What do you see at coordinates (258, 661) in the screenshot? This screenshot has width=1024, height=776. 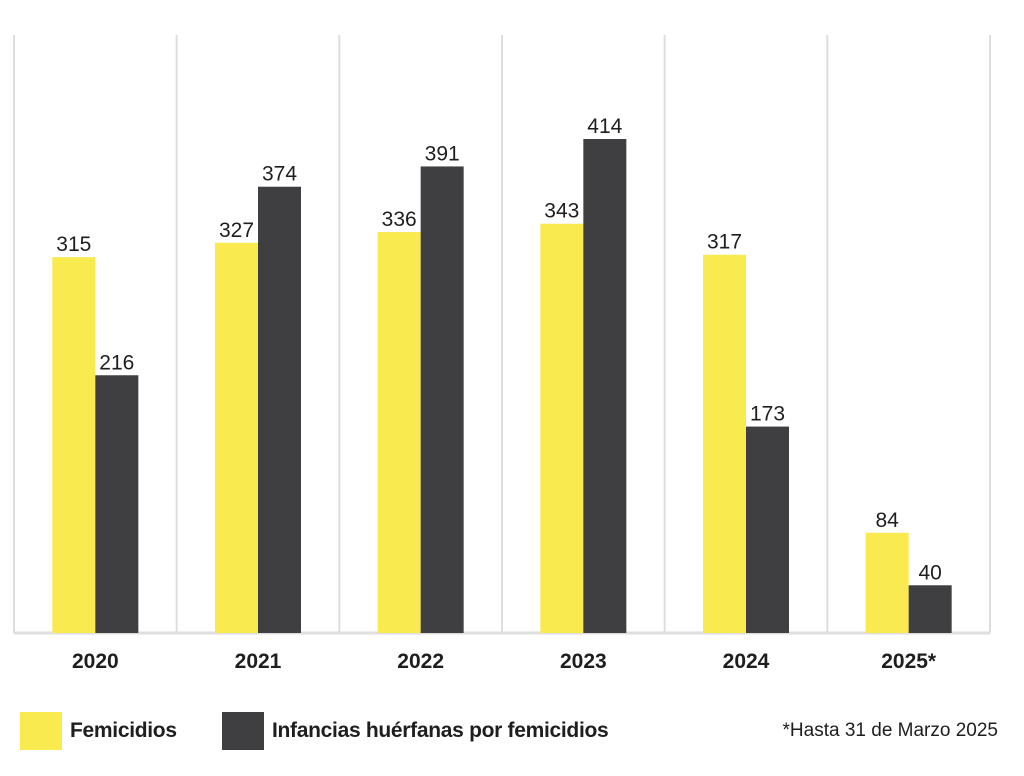 I see `x-tick-label: 2021` at bounding box center [258, 661].